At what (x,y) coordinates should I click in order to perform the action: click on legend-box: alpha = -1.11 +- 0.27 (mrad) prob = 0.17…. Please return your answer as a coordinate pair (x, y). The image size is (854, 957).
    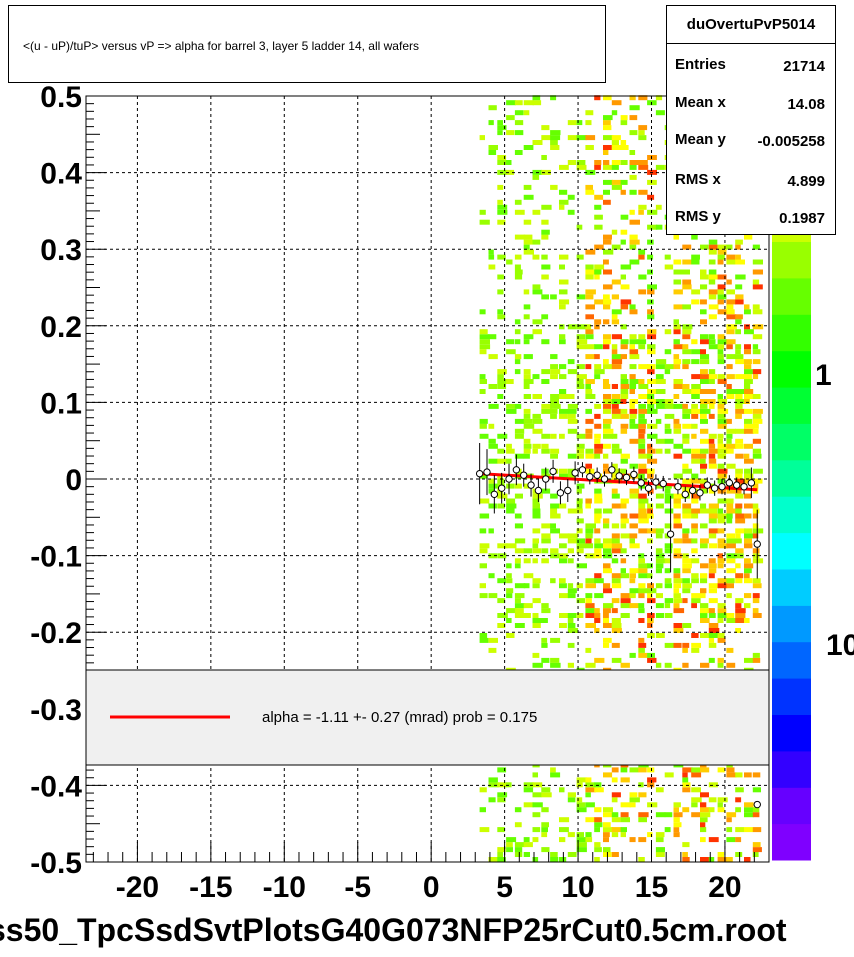
    Looking at the image, I should click on (427, 717).